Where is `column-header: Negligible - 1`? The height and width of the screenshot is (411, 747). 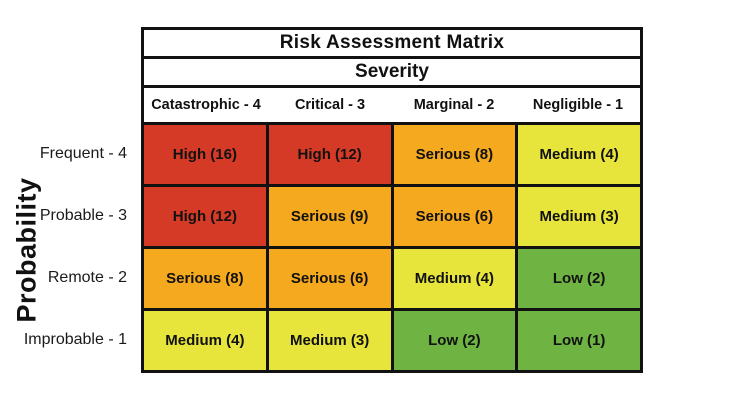 column-header: Negligible - 1 is located at coordinates (578, 105).